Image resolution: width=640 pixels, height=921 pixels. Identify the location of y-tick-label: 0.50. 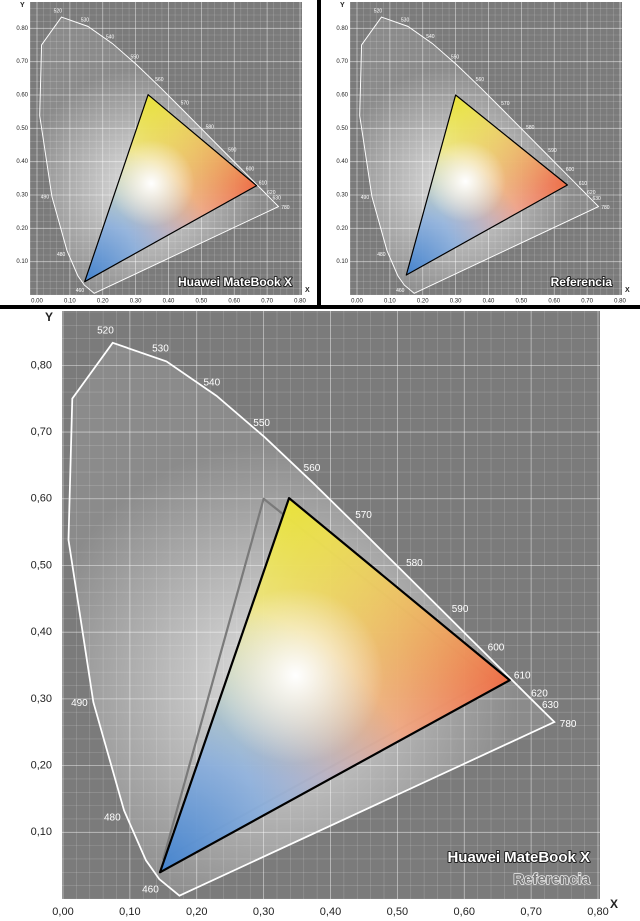
(342, 129).